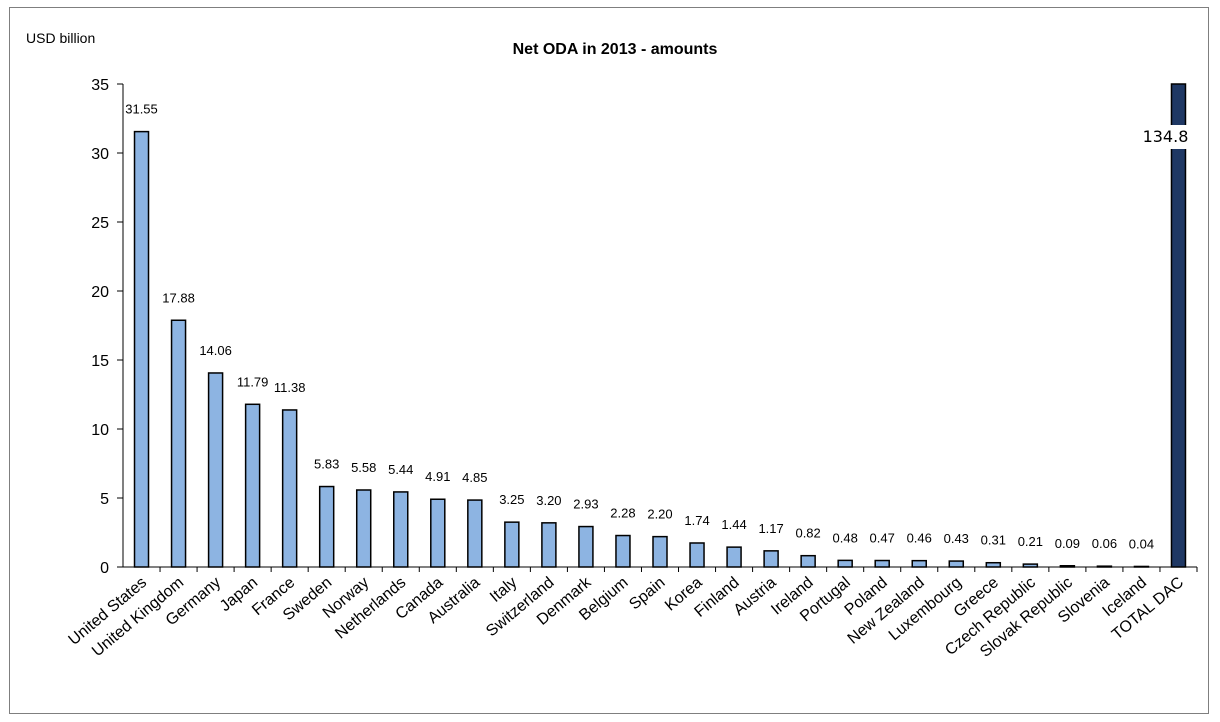  I want to click on y-tick-label: 0, so click(104, 568).